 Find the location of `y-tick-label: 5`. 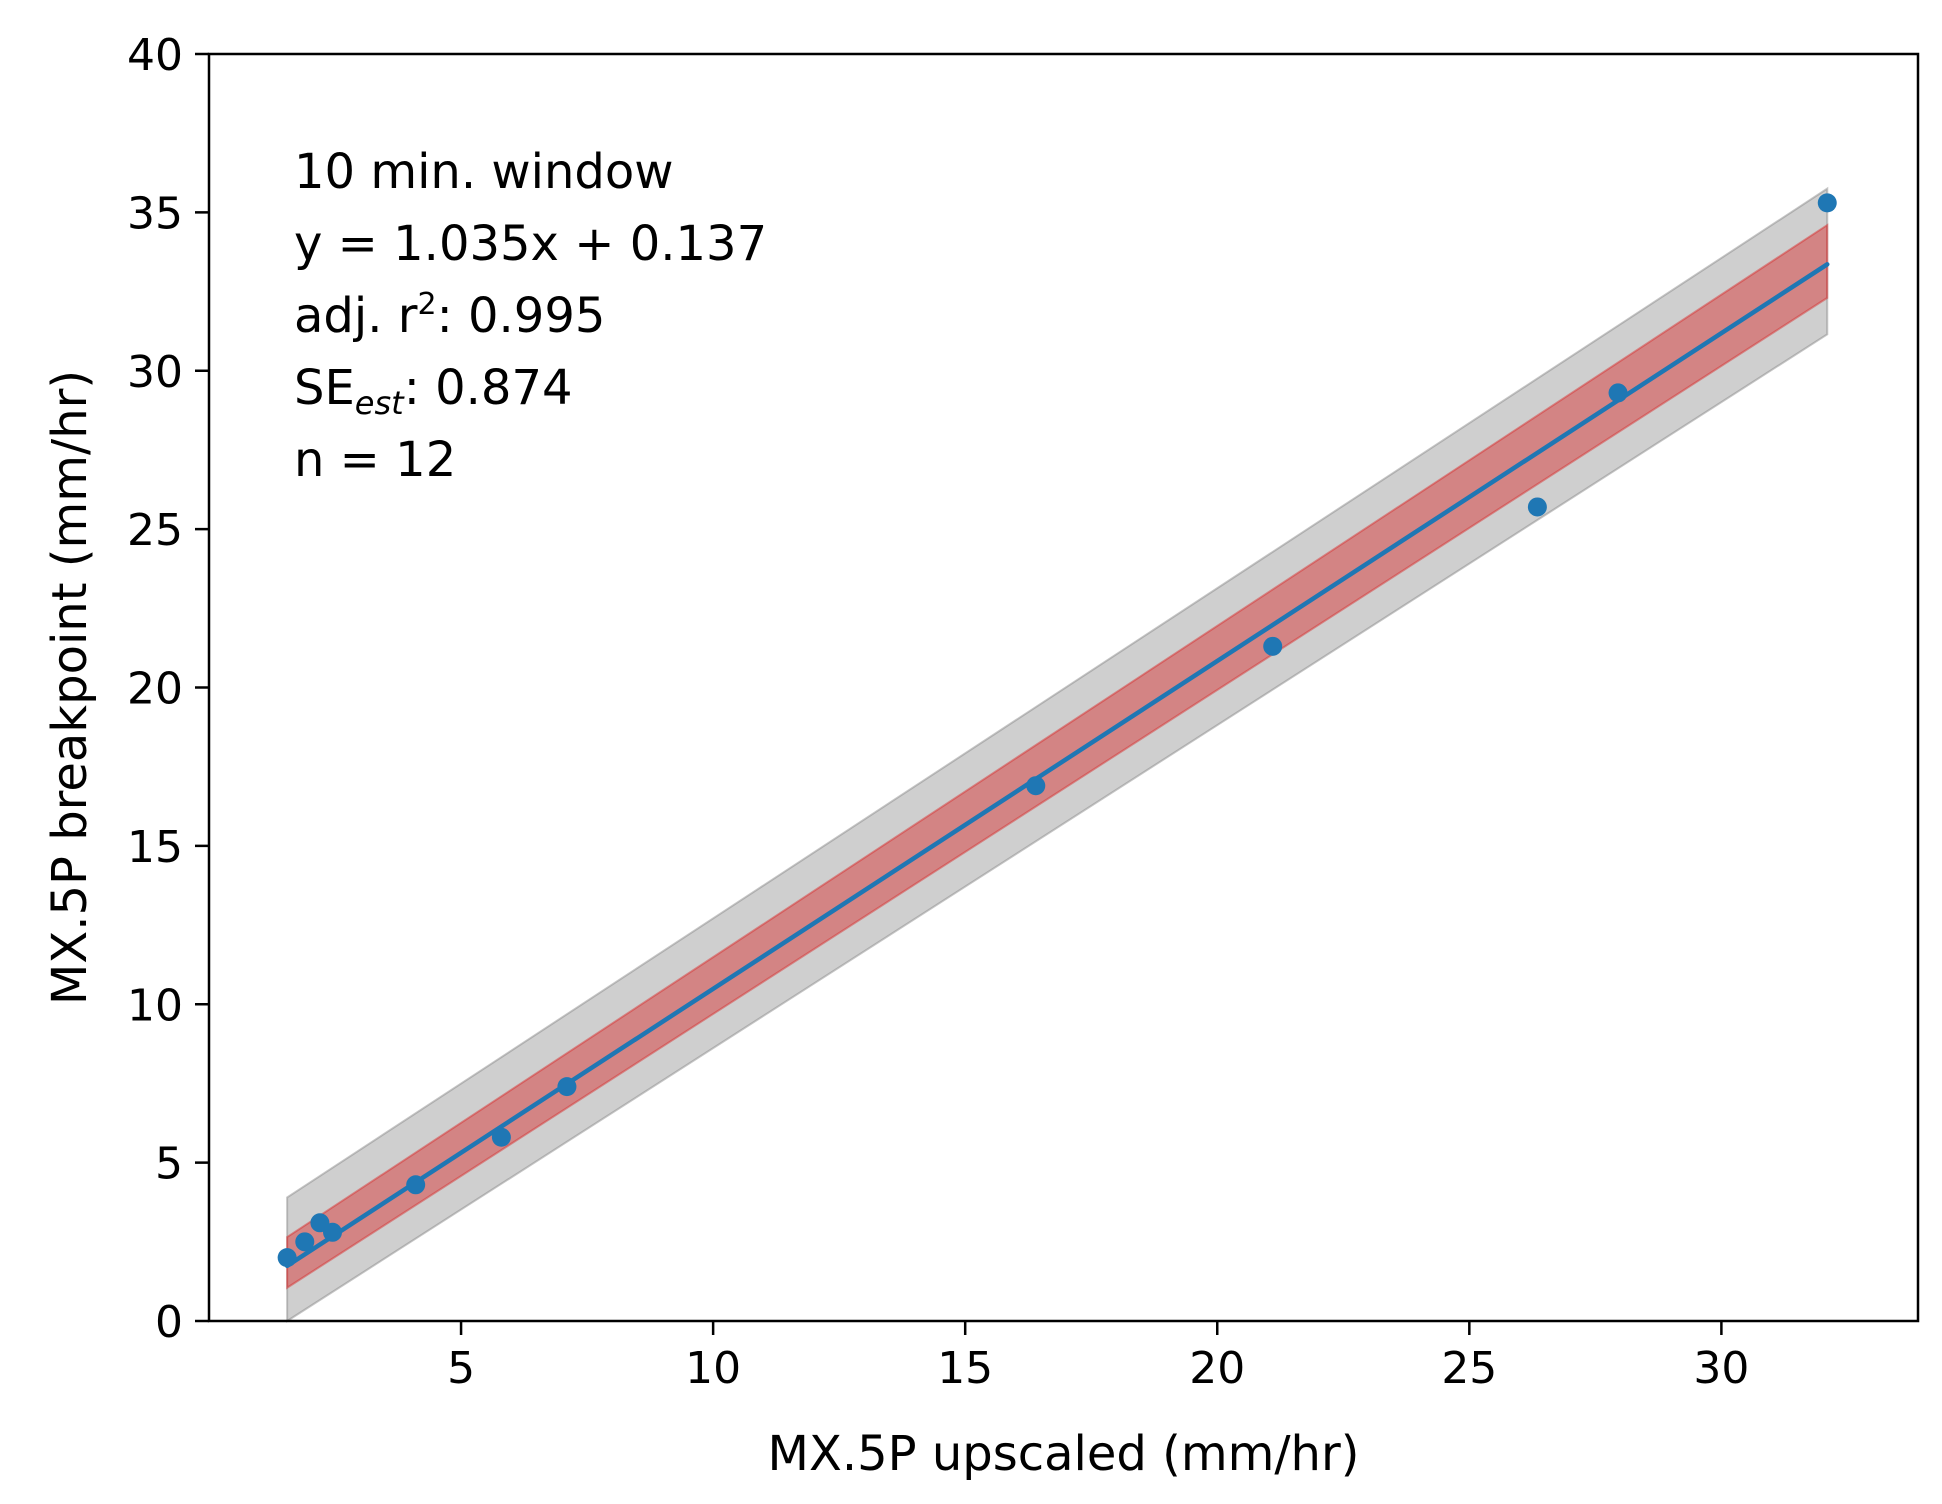

y-tick-label: 5 is located at coordinates (169, 1164).